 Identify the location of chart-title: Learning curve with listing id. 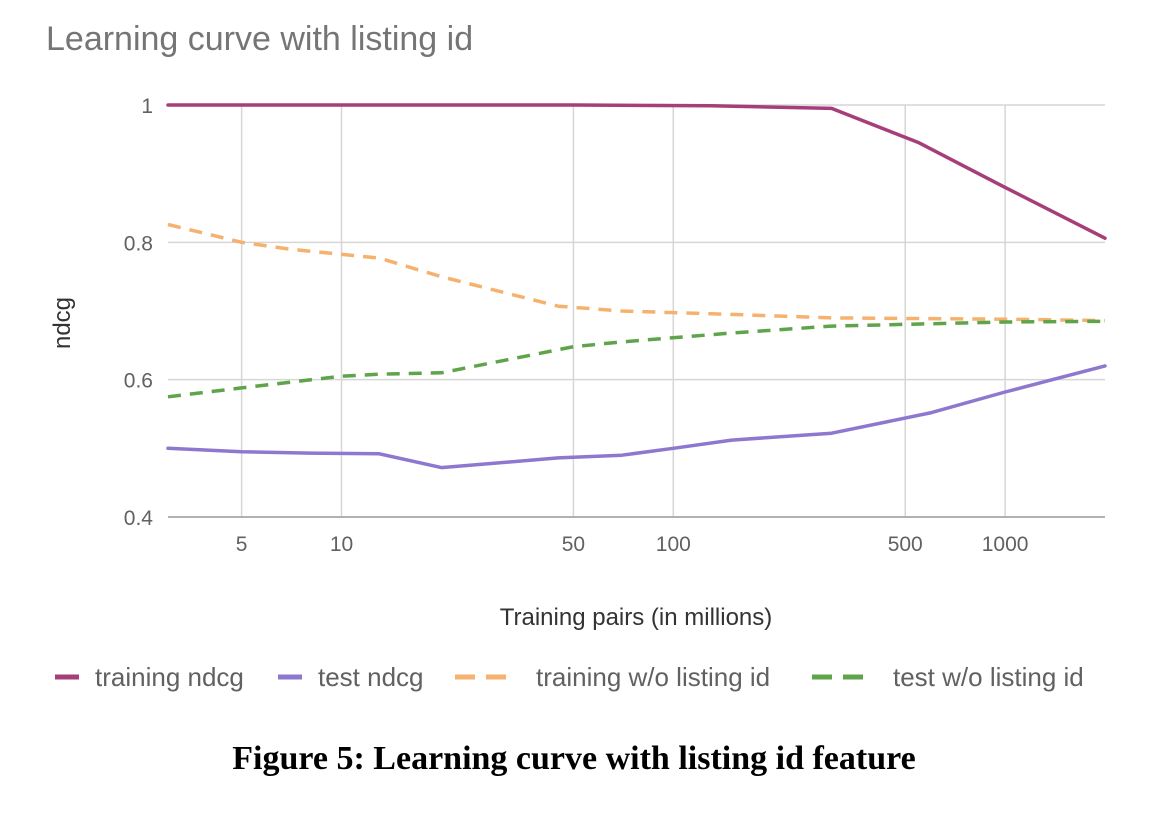
(260, 39).